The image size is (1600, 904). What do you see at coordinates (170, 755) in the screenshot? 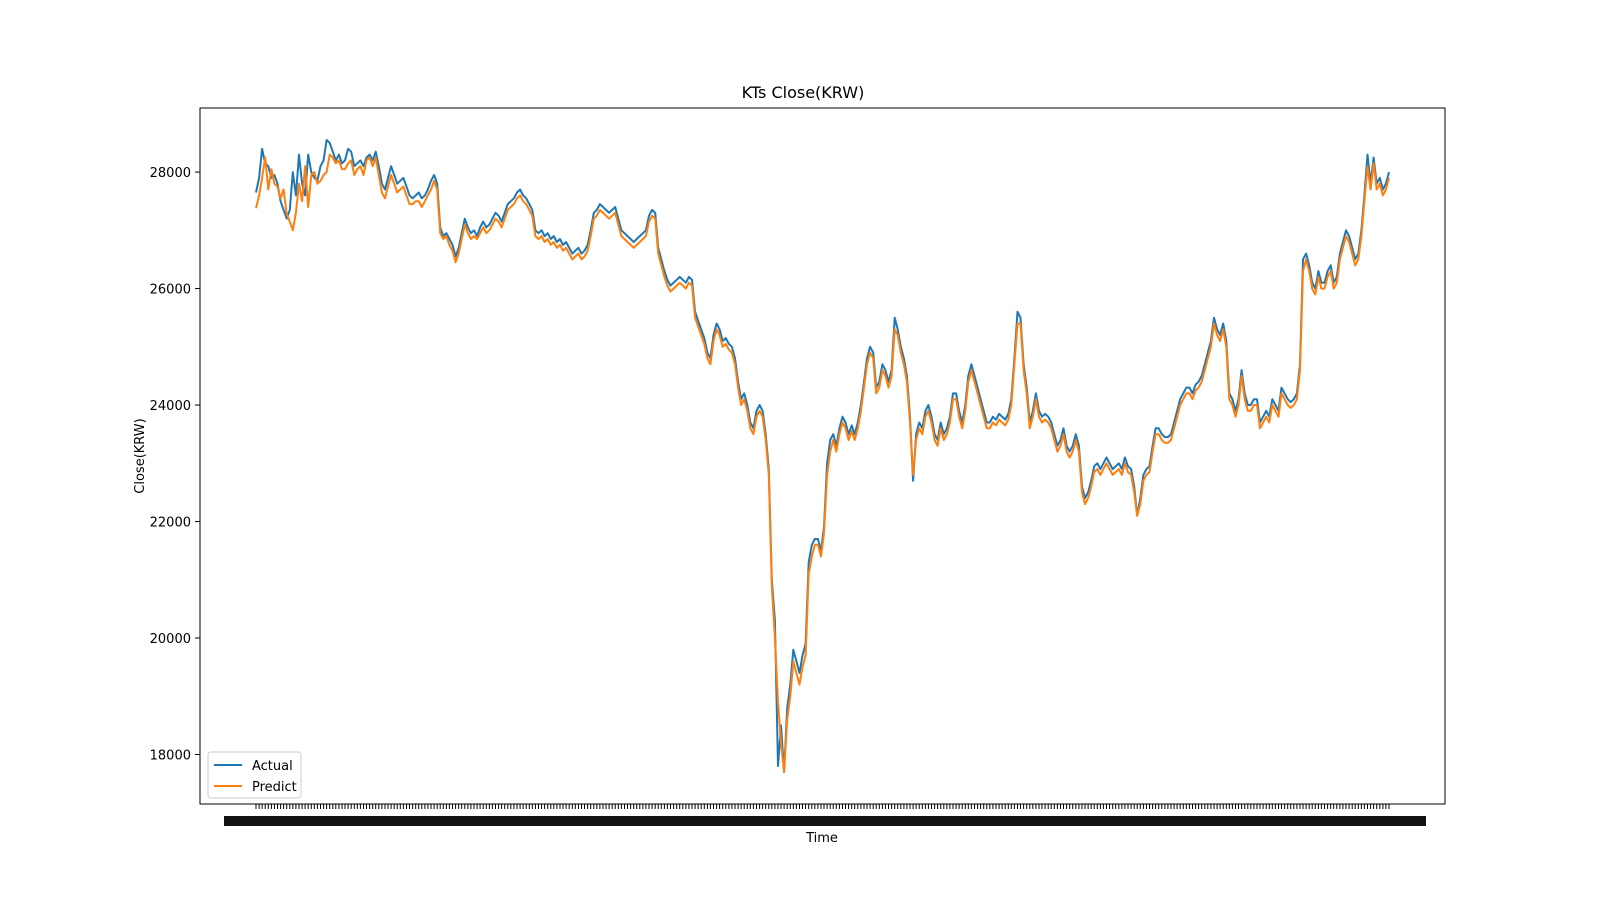
I see `y-tick-label: 18000` at bounding box center [170, 755].